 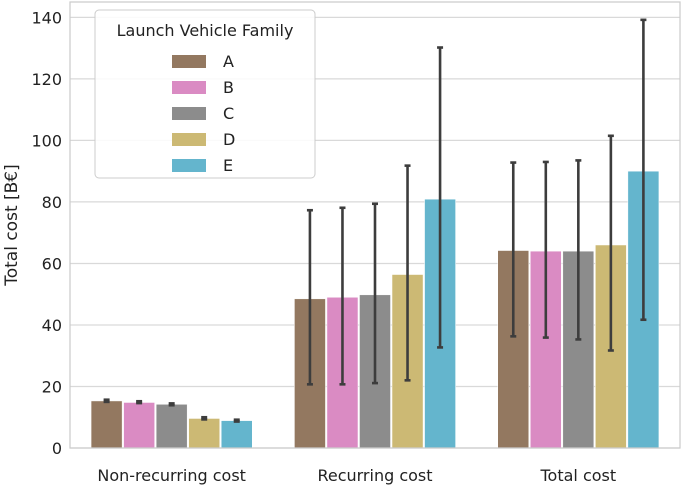 I want to click on legend-item-c: C, so click(x=203, y=113).